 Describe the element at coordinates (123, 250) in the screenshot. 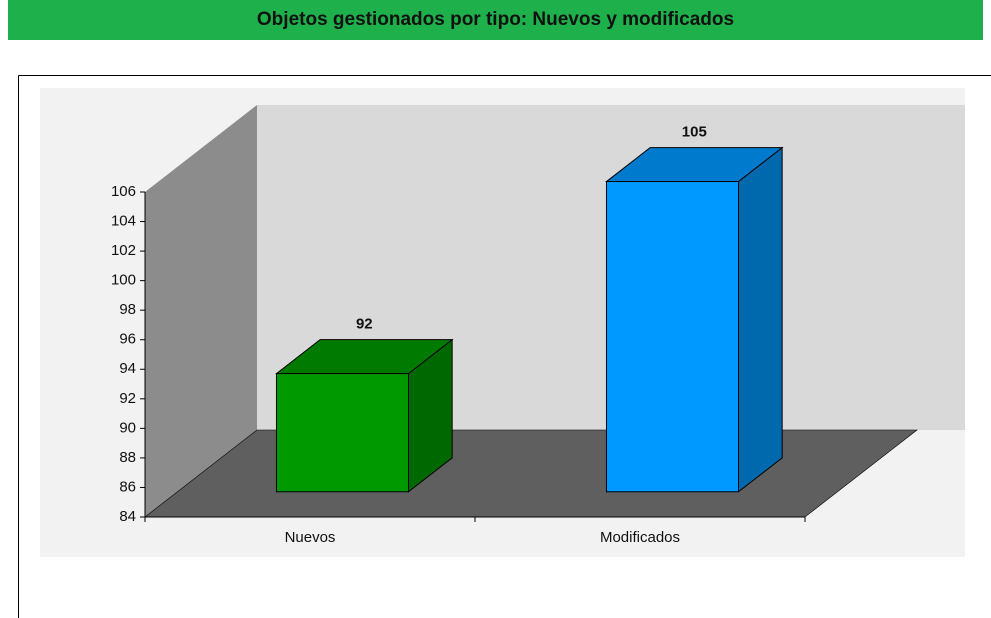

I see `y-tick-label: 102` at that location.